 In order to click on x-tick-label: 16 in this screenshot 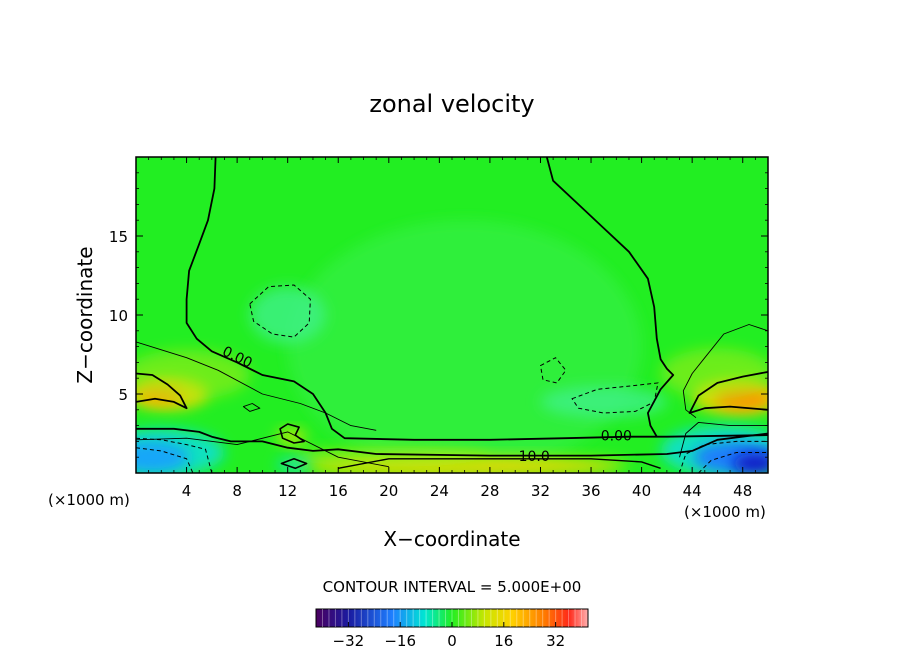, I will do `click(338, 491)`.